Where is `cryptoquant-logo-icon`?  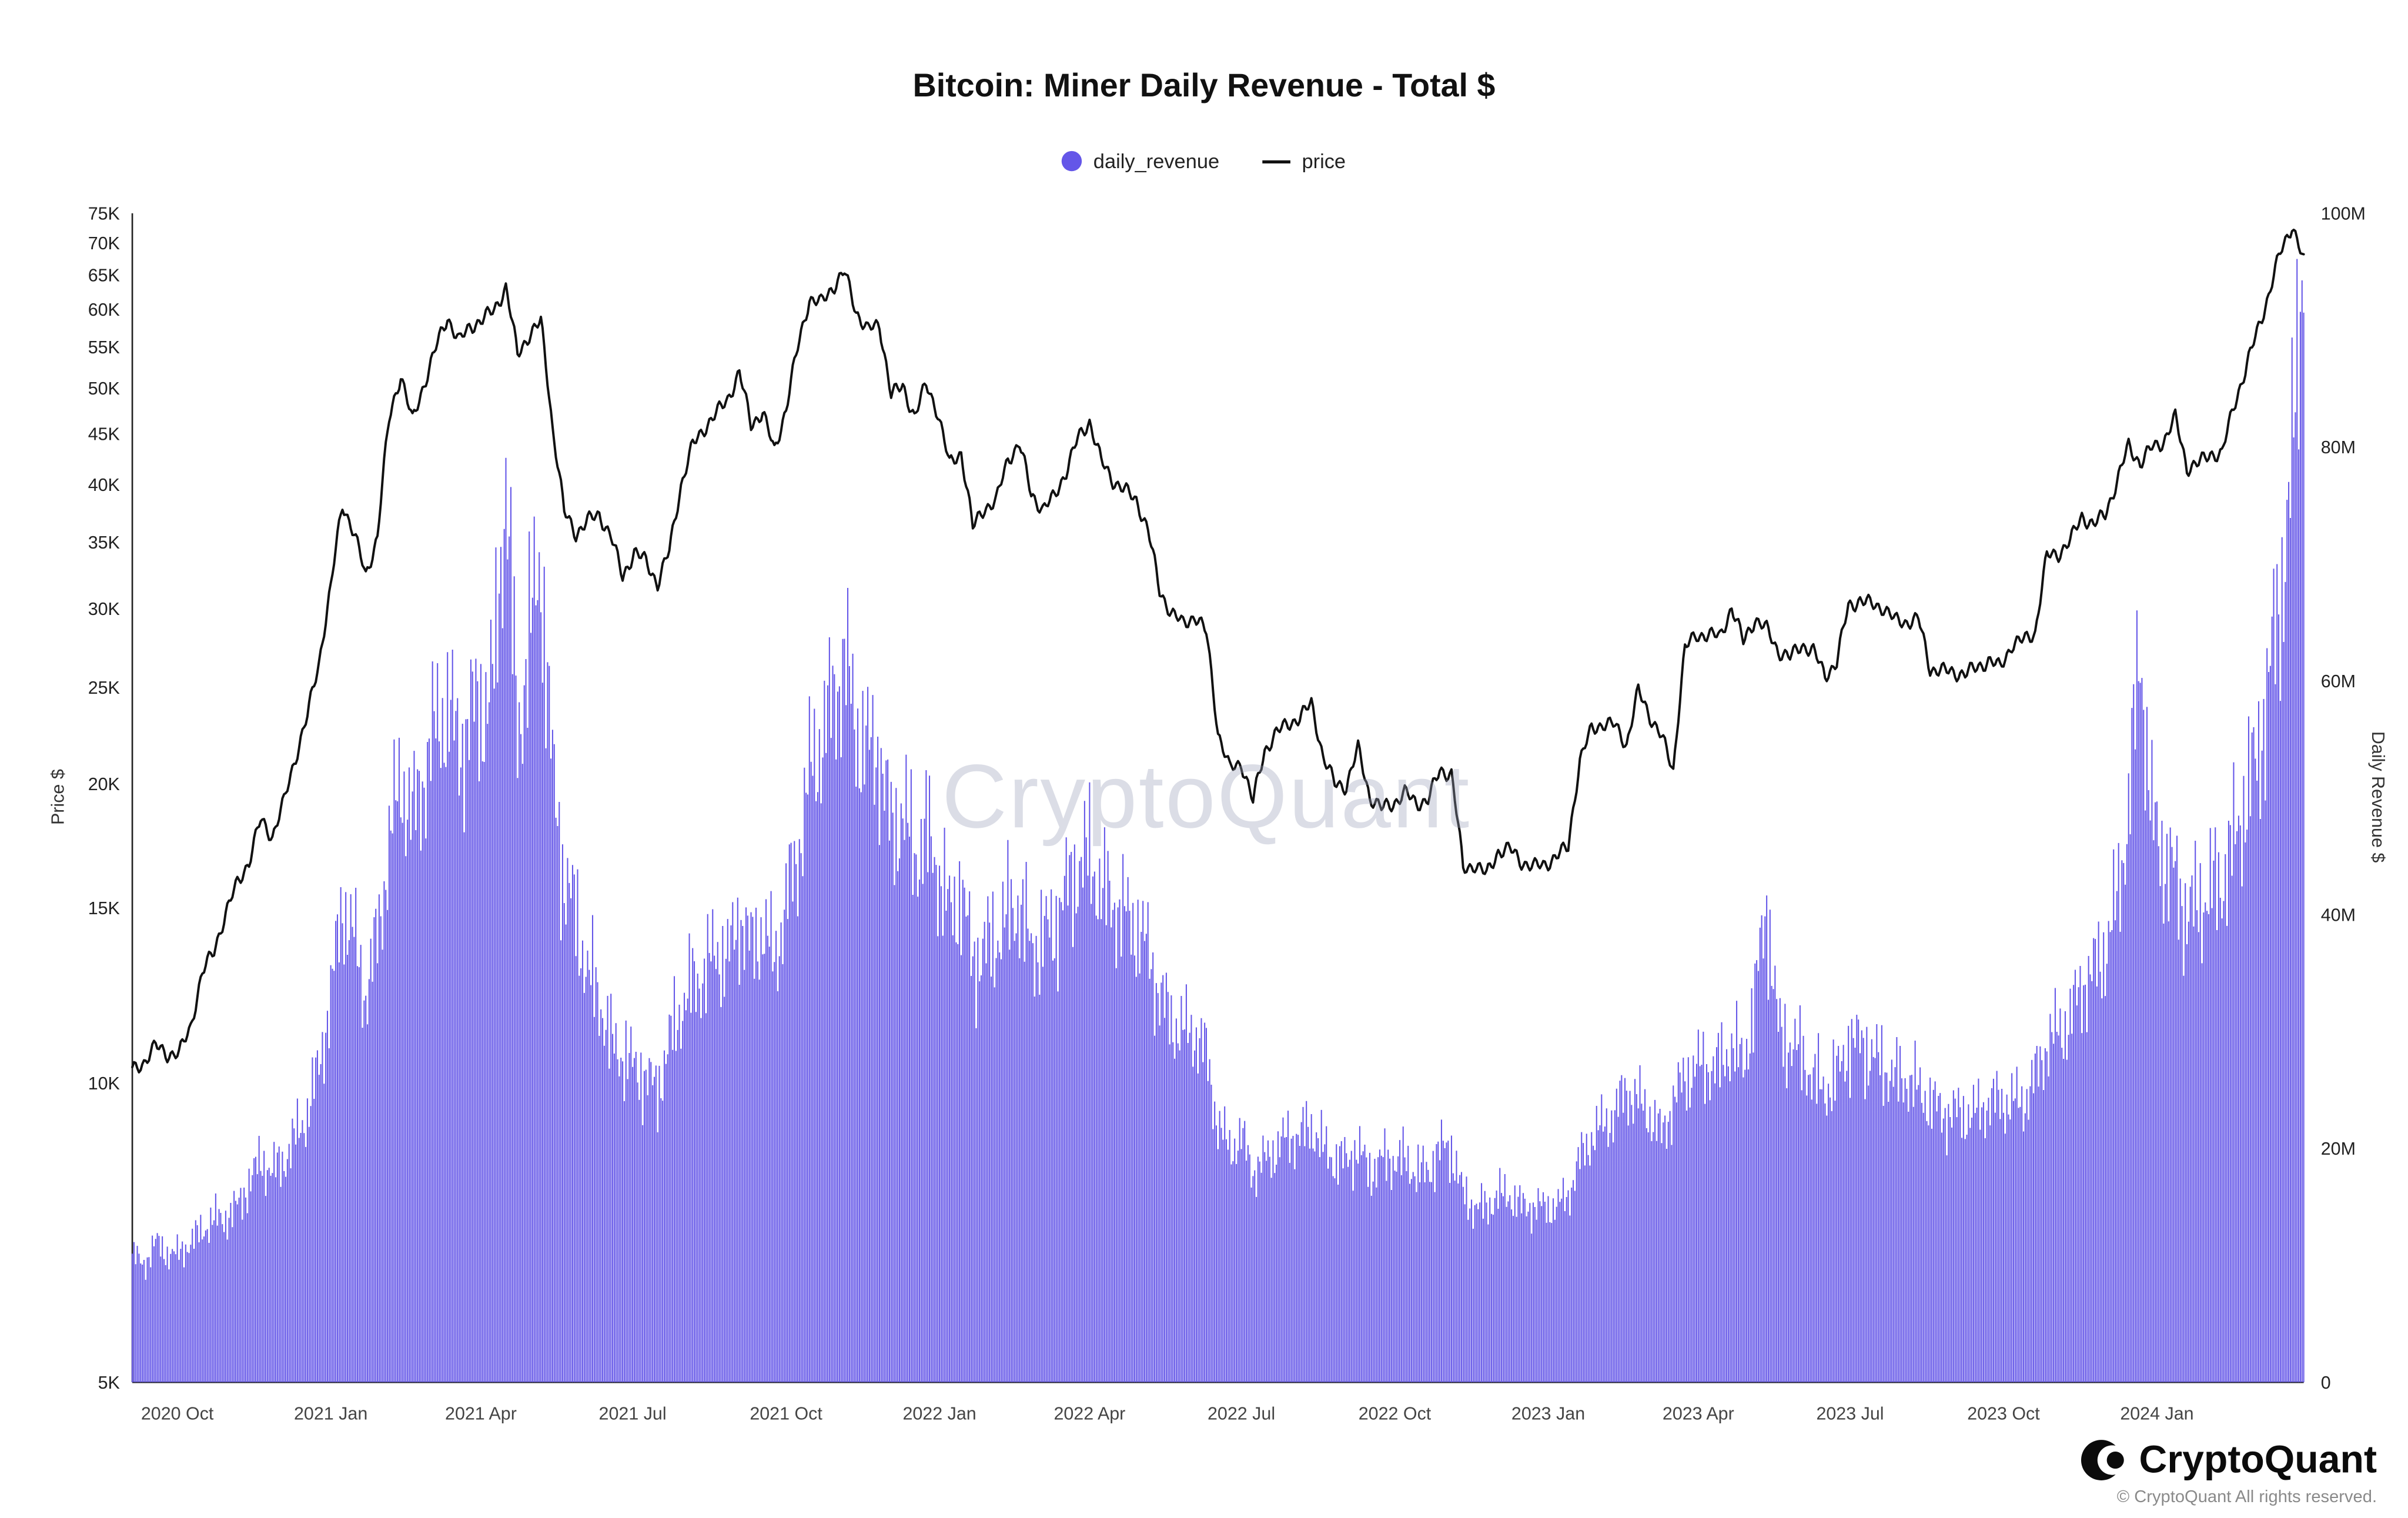 cryptoquant-logo-icon is located at coordinates (2104, 1460).